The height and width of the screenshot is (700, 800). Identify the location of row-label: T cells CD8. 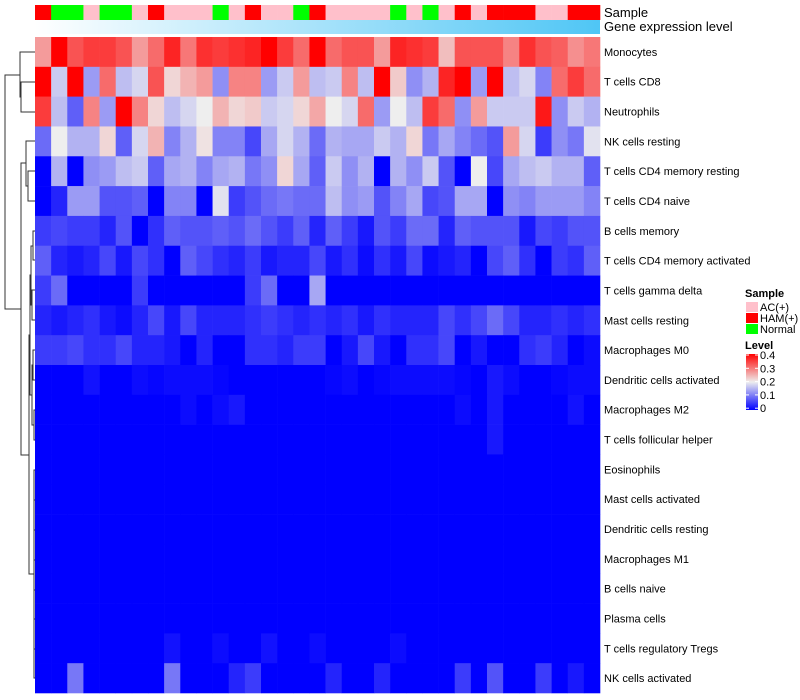
(632, 83).